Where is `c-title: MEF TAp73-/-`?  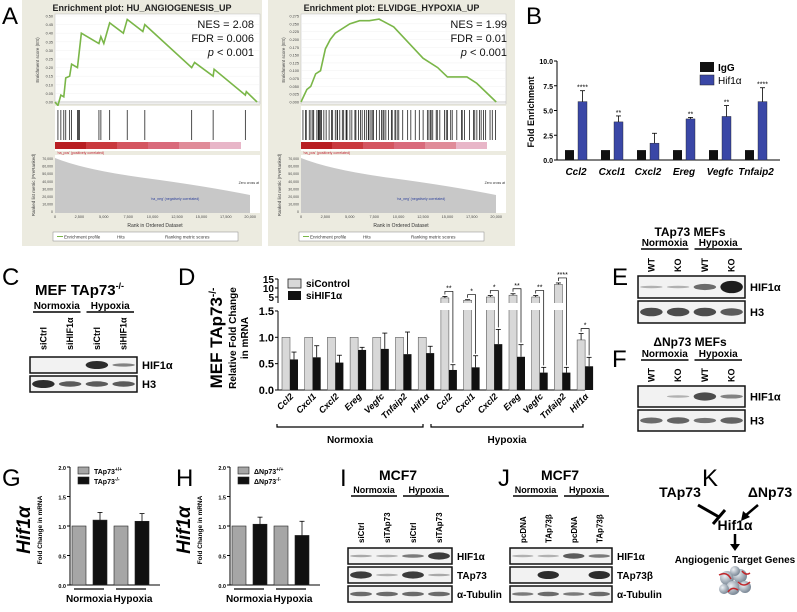
c-title: MEF TAp73-/- is located at coordinates (79, 290).